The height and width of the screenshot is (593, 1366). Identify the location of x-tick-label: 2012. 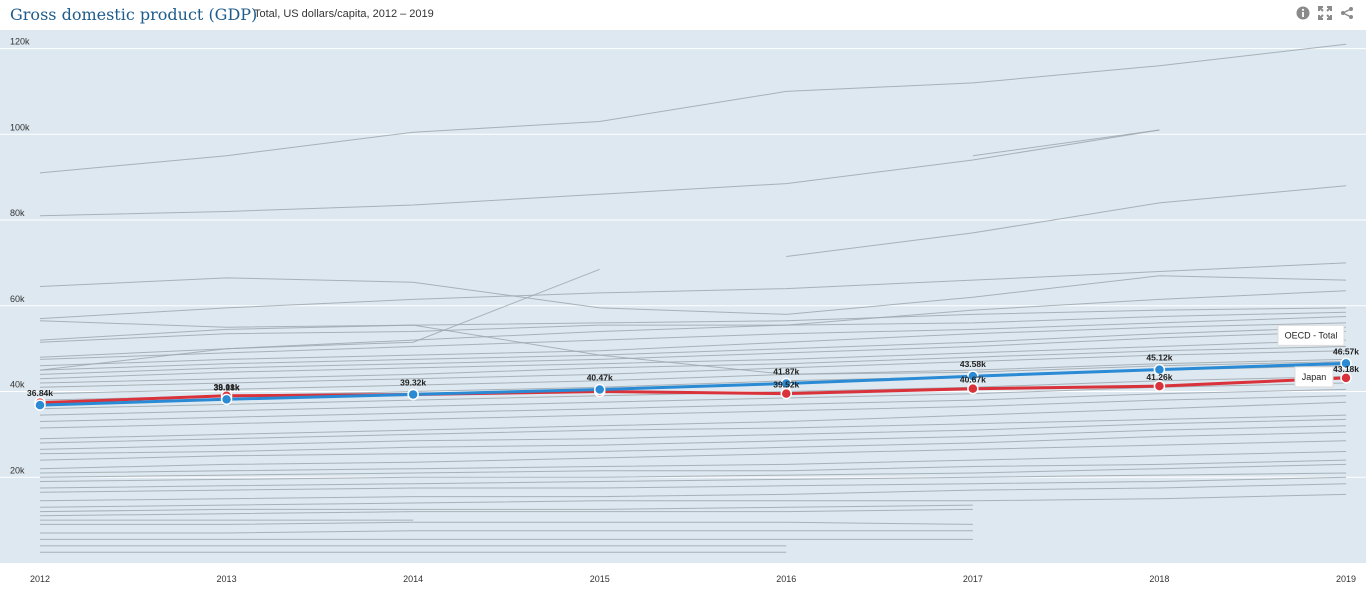
(40, 579).